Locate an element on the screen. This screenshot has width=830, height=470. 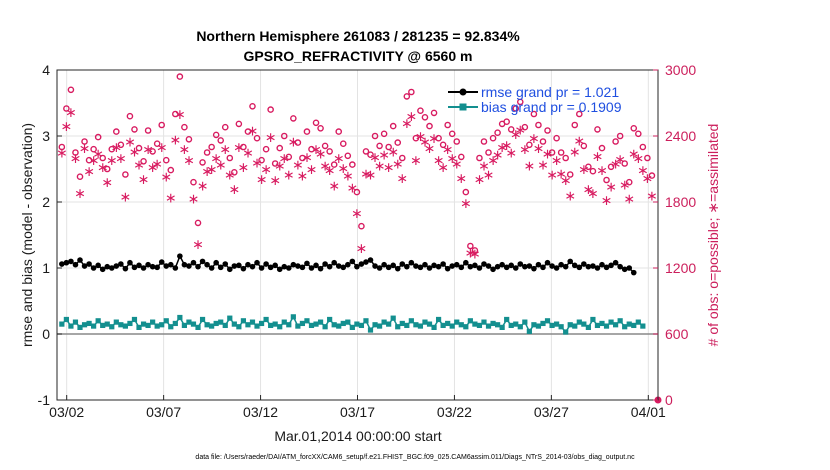
left-tick-label: 1 is located at coordinates (46, 268).